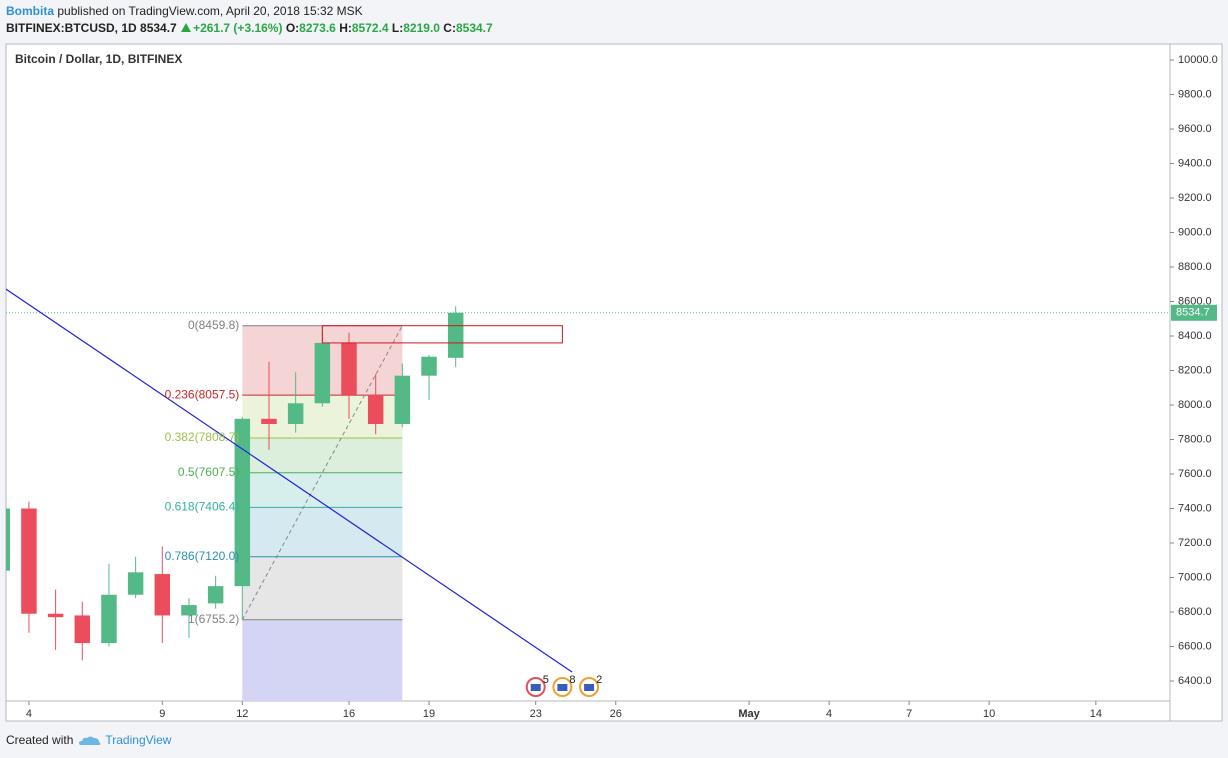  Describe the element at coordinates (397, 28) in the screenshot. I see `low-label: L:` at that location.